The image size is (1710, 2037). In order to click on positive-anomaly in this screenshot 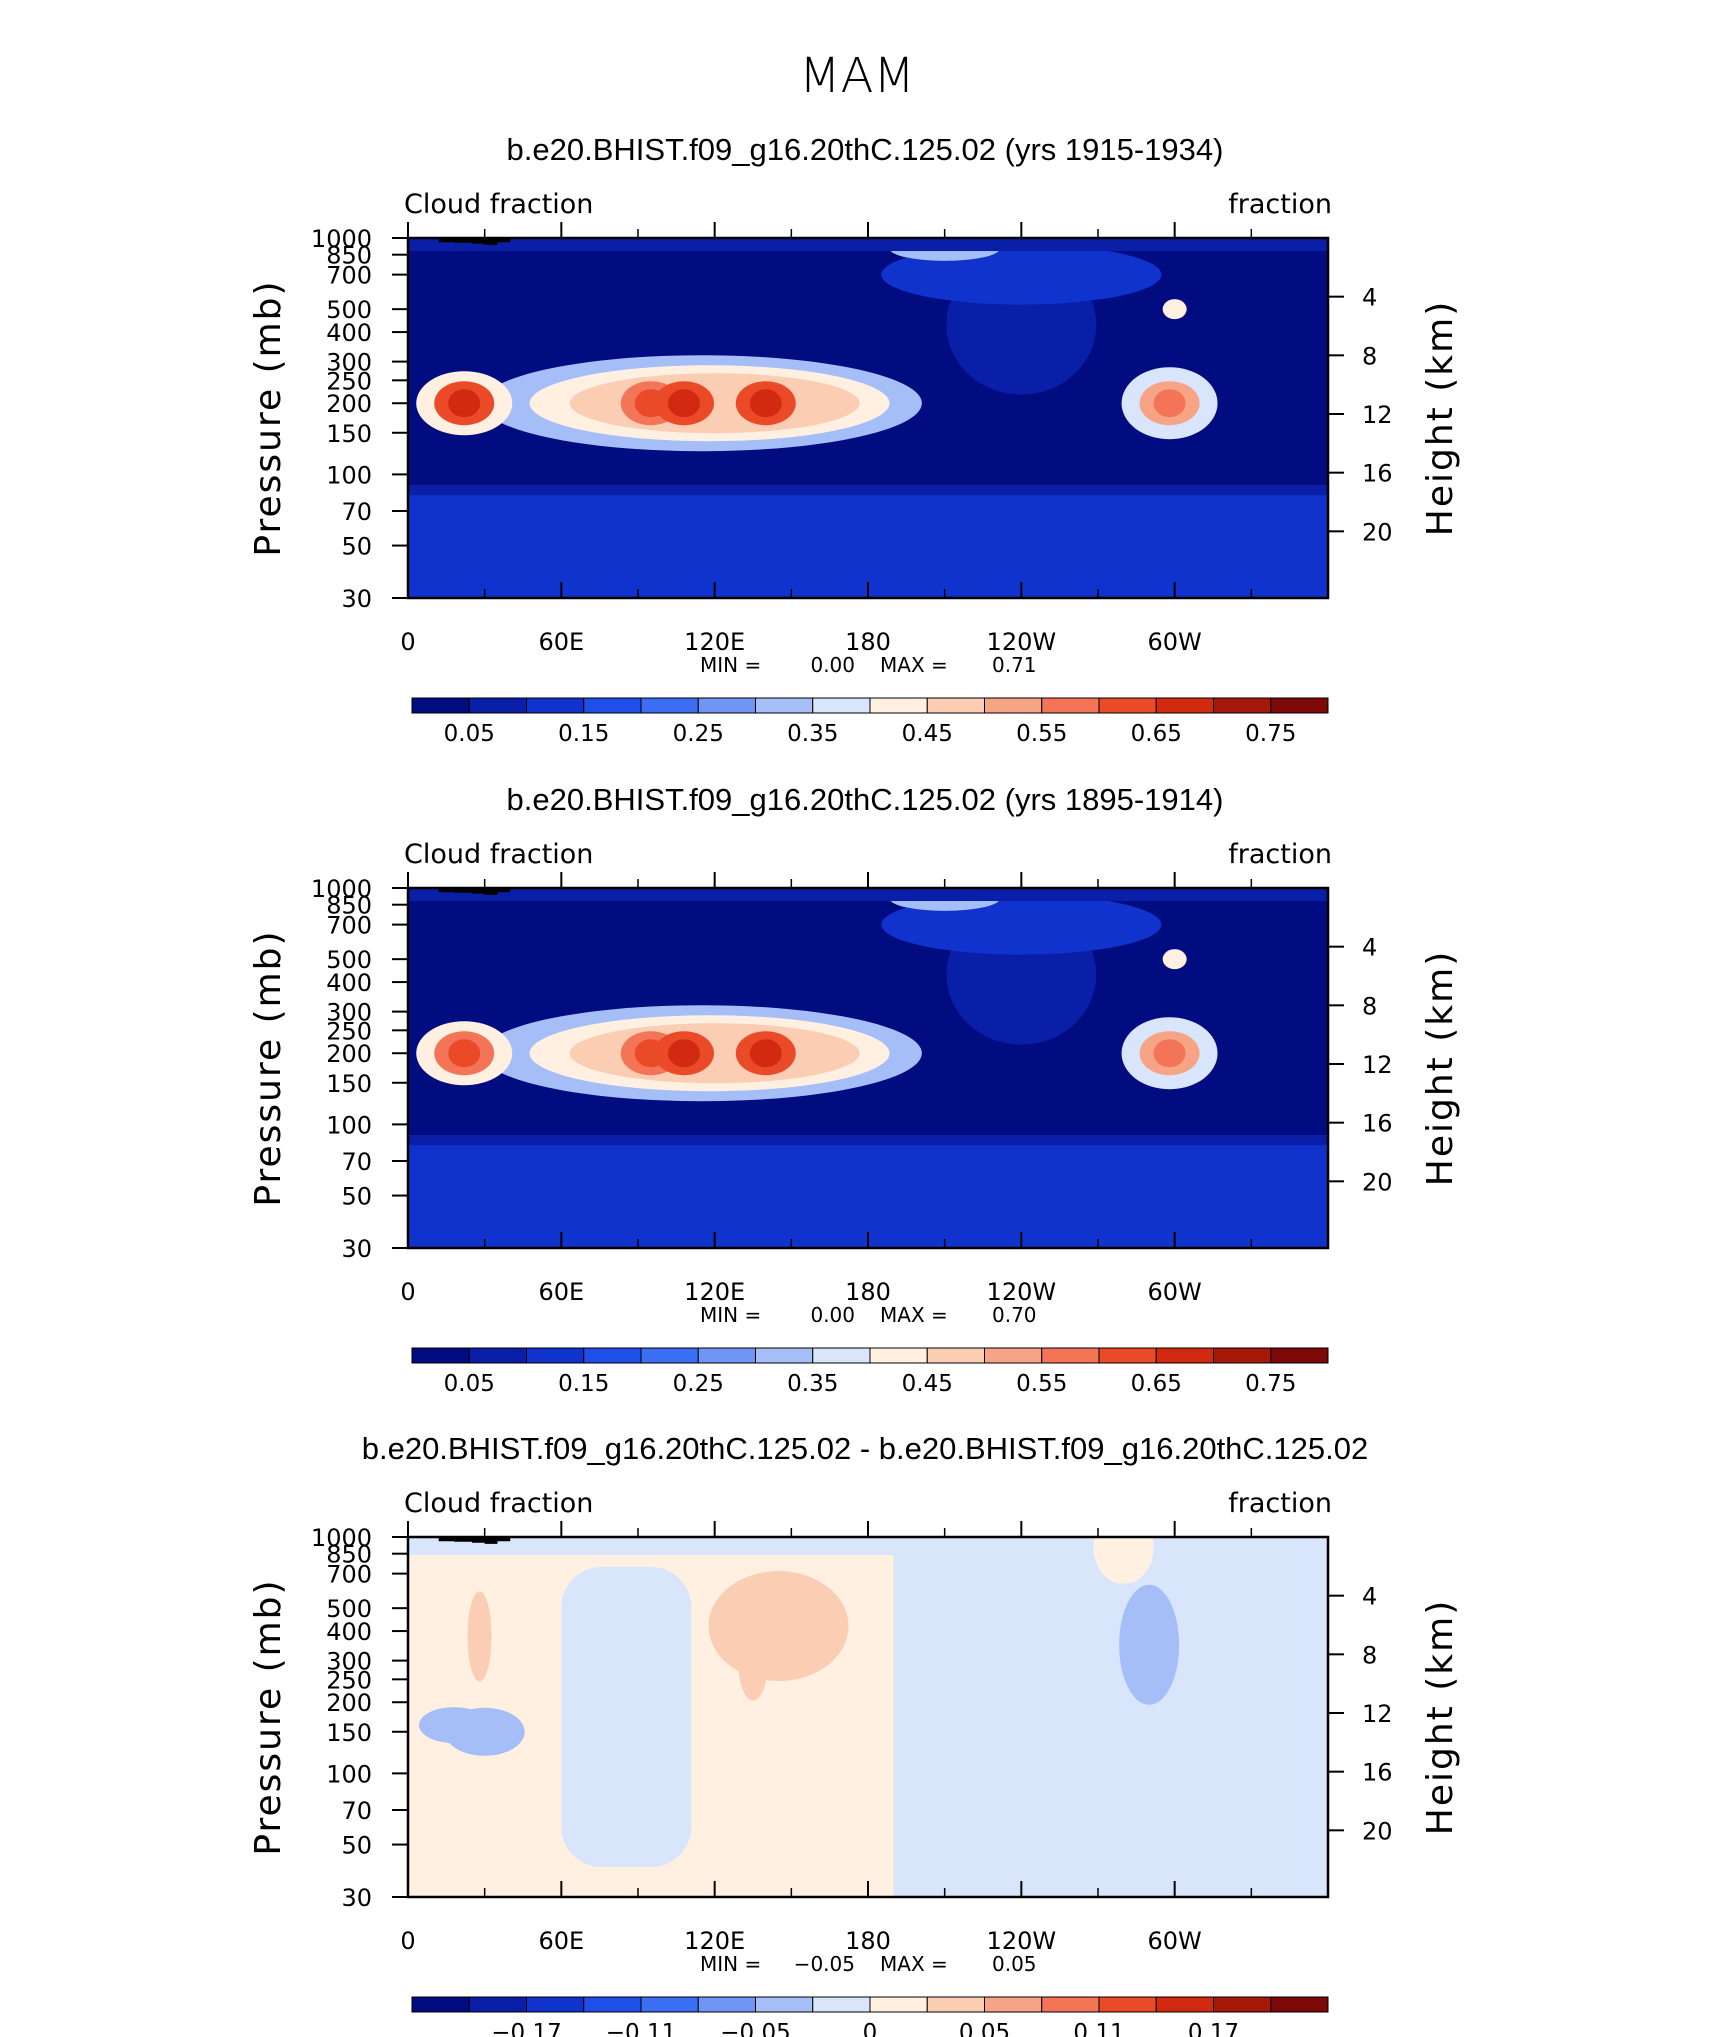, I will do `click(778, 1626)`.